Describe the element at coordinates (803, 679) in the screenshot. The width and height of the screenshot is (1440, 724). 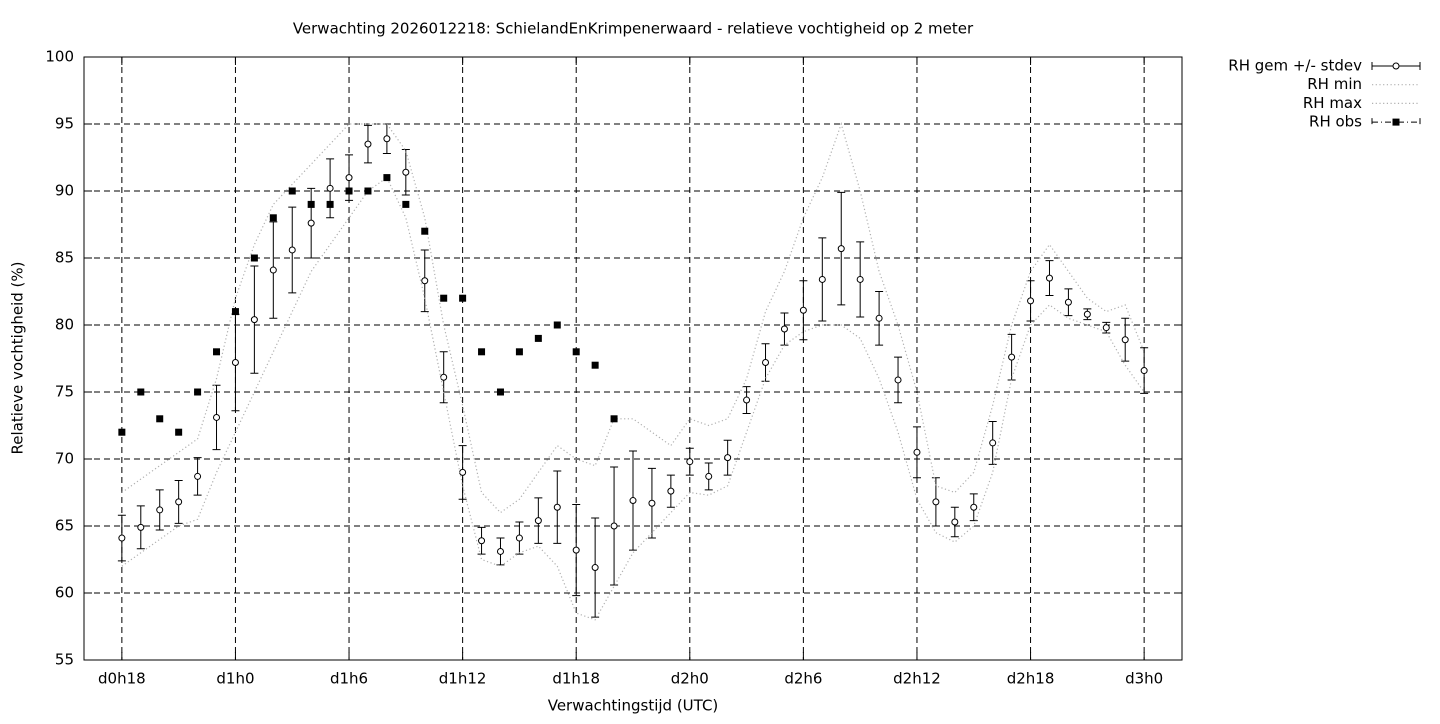
I see `x-tick-label: d2h6` at that location.